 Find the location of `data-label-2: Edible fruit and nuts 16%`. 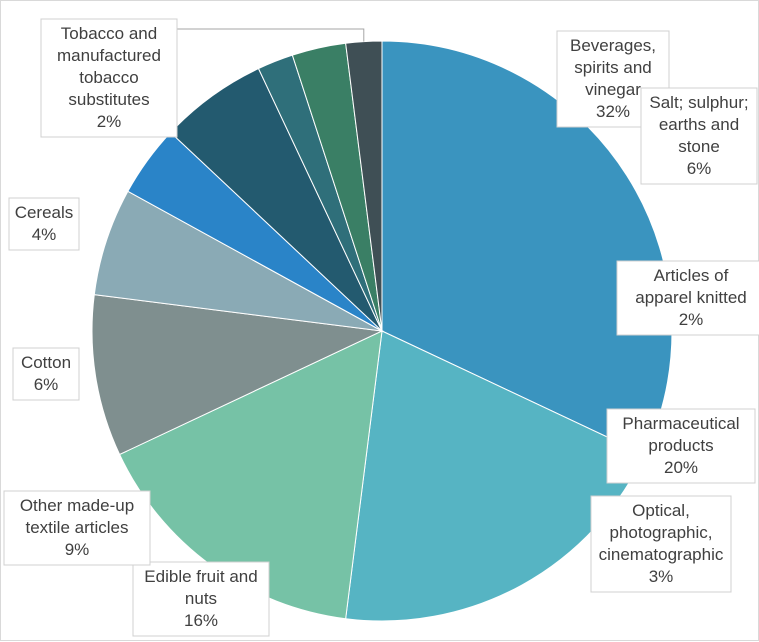

data-label-2: Edible fruit and nuts 16% is located at coordinates (201, 599).